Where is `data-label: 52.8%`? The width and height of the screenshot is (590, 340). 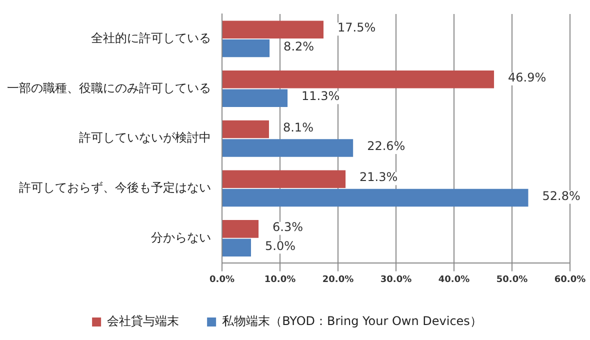 data-label: 52.8% is located at coordinates (561, 195).